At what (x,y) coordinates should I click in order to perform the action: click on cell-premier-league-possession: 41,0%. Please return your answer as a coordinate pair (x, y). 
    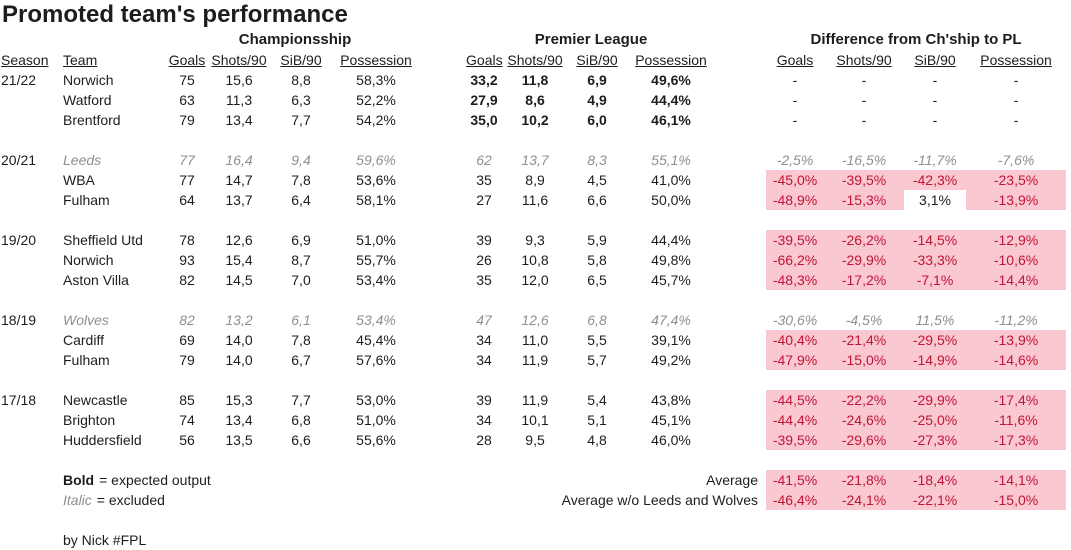
    Looking at the image, I should click on (671, 180).